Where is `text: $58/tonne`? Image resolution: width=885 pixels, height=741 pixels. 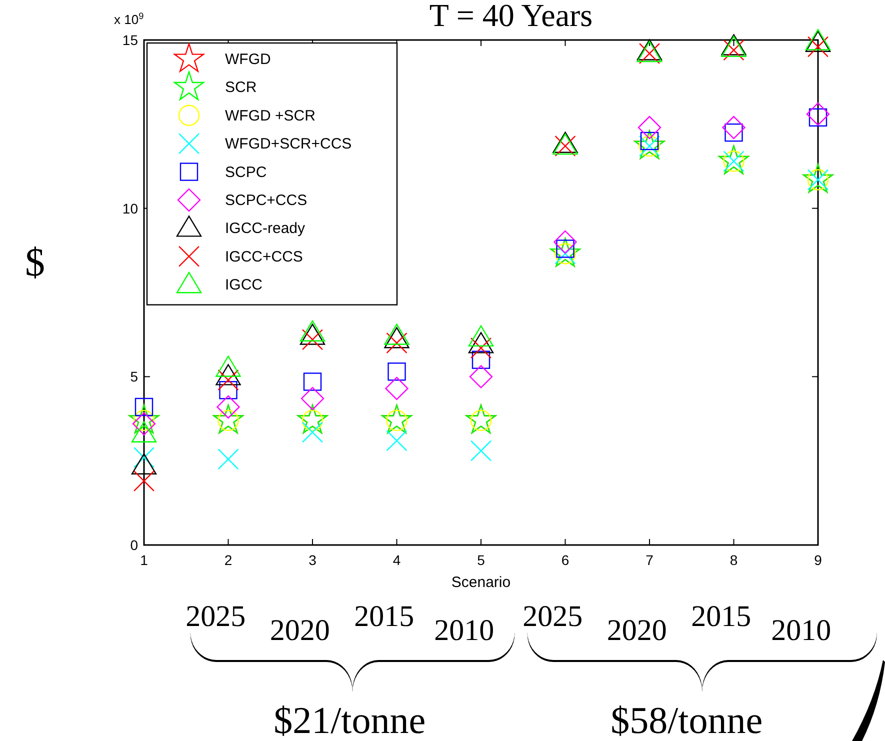
text: $58/tonne is located at coordinates (686, 720).